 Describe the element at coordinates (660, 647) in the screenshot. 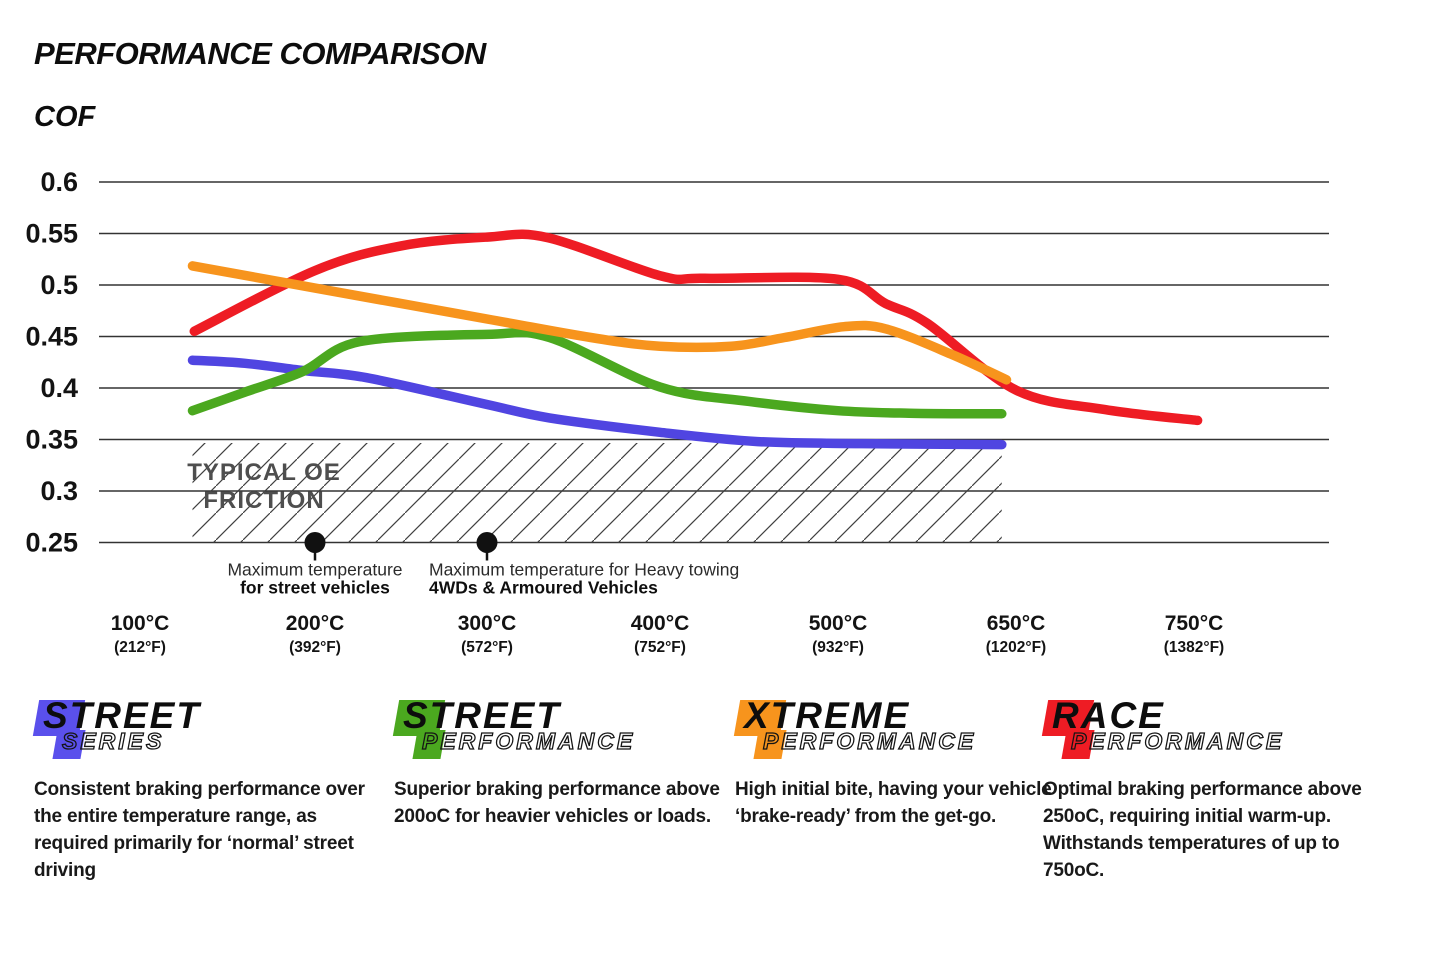

I see `x-tick-fahrenheit: (752°F)` at that location.